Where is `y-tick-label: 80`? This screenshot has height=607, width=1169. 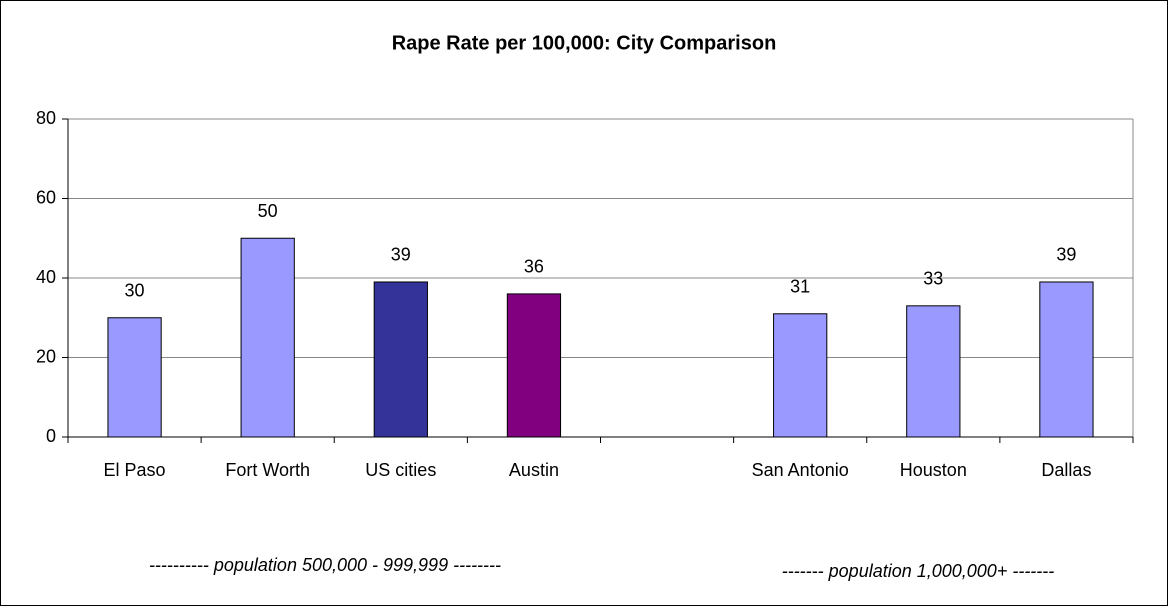
y-tick-label: 80 is located at coordinates (46, 118).